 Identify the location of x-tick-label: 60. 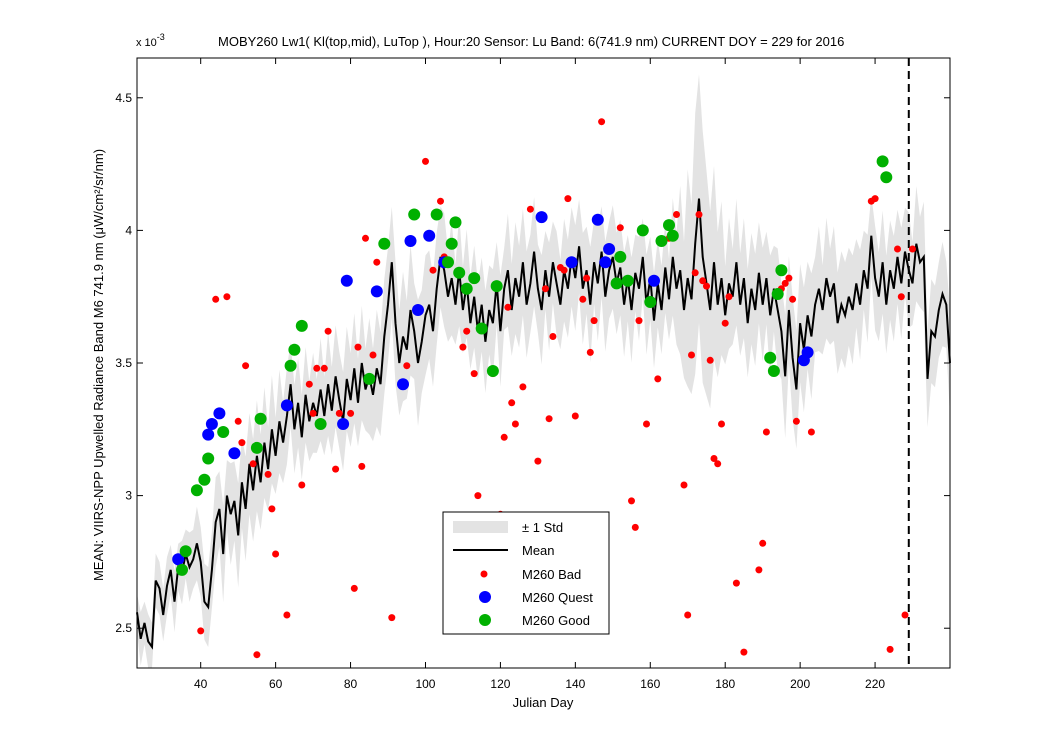
(276, 684).